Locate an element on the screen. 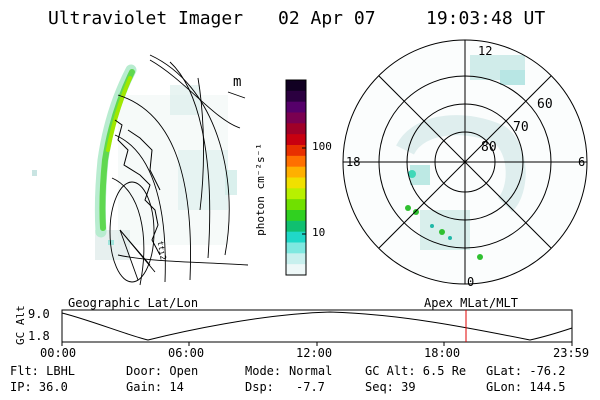 Image resolution: width=600 pixels, height=400 pixels. time-tick-2: 12:00 is located at coordinates (314, 353).